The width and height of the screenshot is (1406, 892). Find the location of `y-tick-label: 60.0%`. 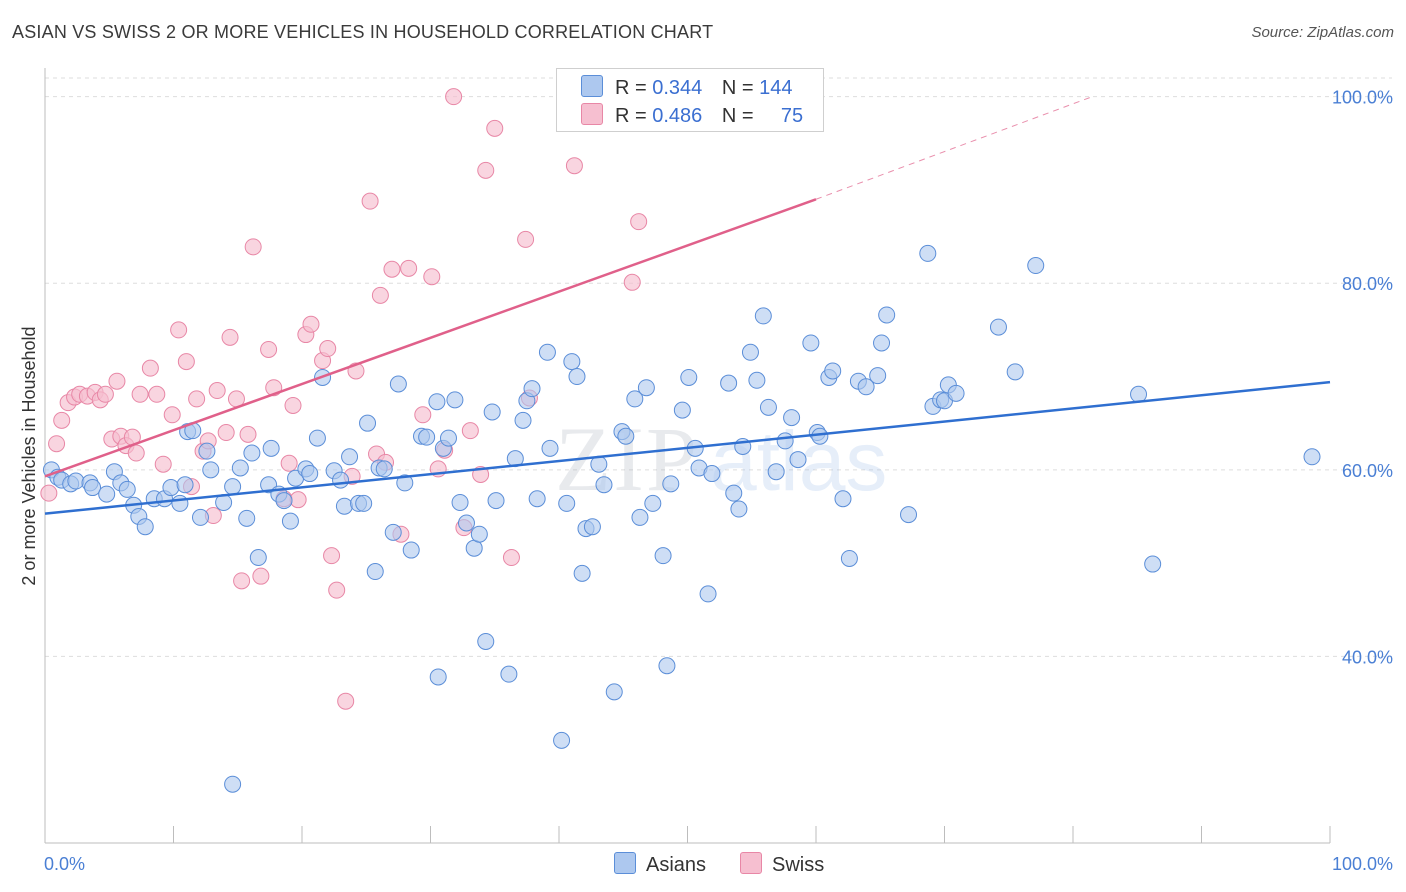

y-tick-label: 60.0% is located at coordinates (1367, 471).